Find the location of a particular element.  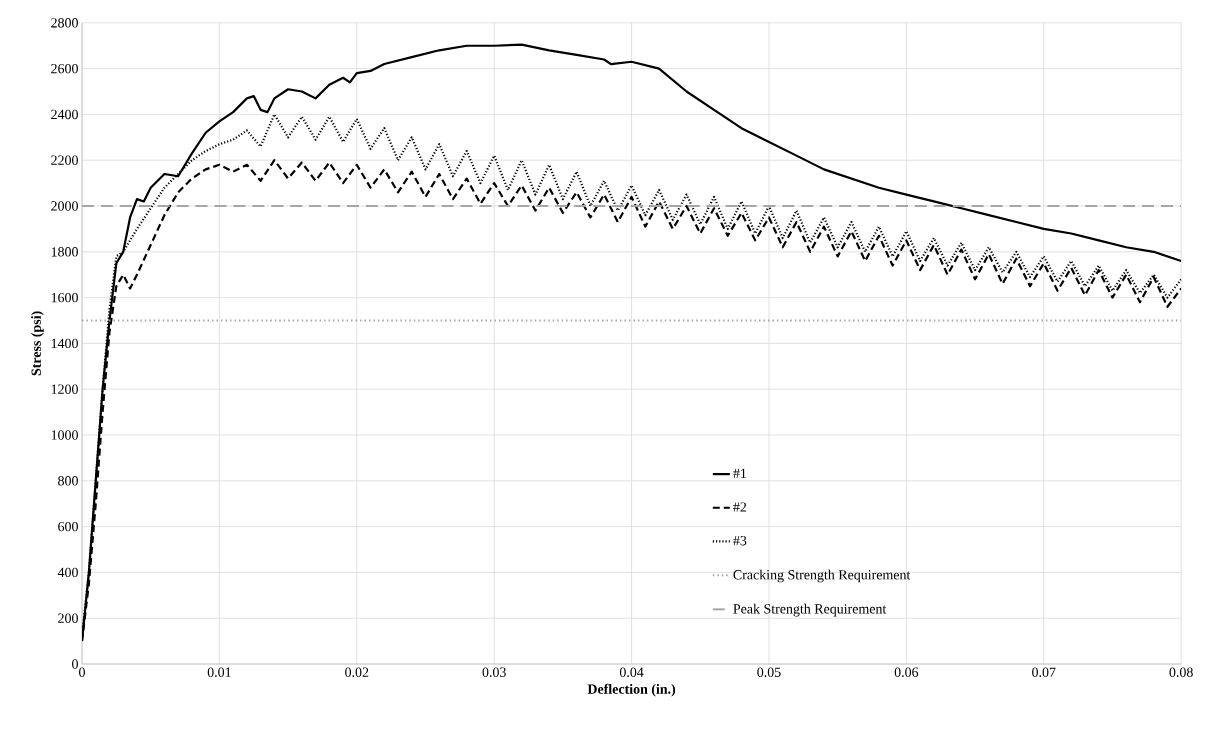

y-tick-label: 2400 is located at coordinates (64, 114).